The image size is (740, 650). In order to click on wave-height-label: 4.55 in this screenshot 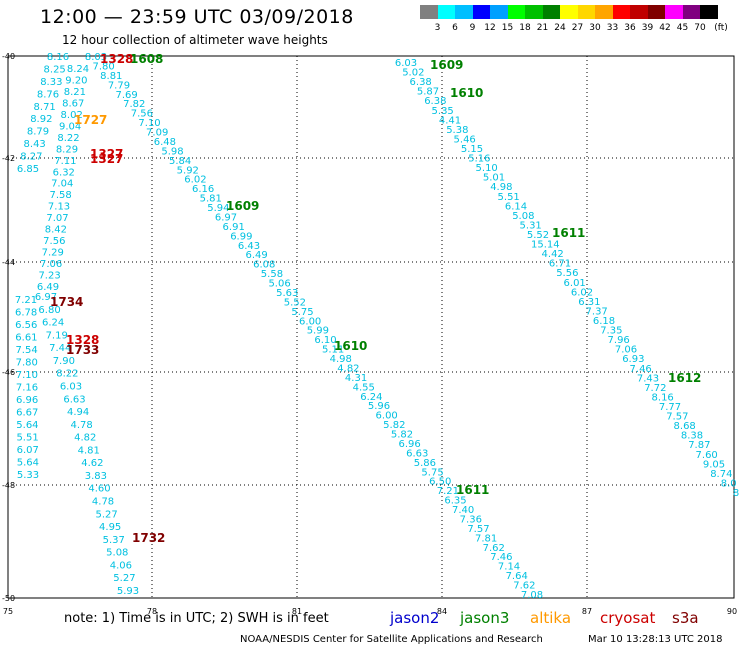, I will do `click(364, 387)`.